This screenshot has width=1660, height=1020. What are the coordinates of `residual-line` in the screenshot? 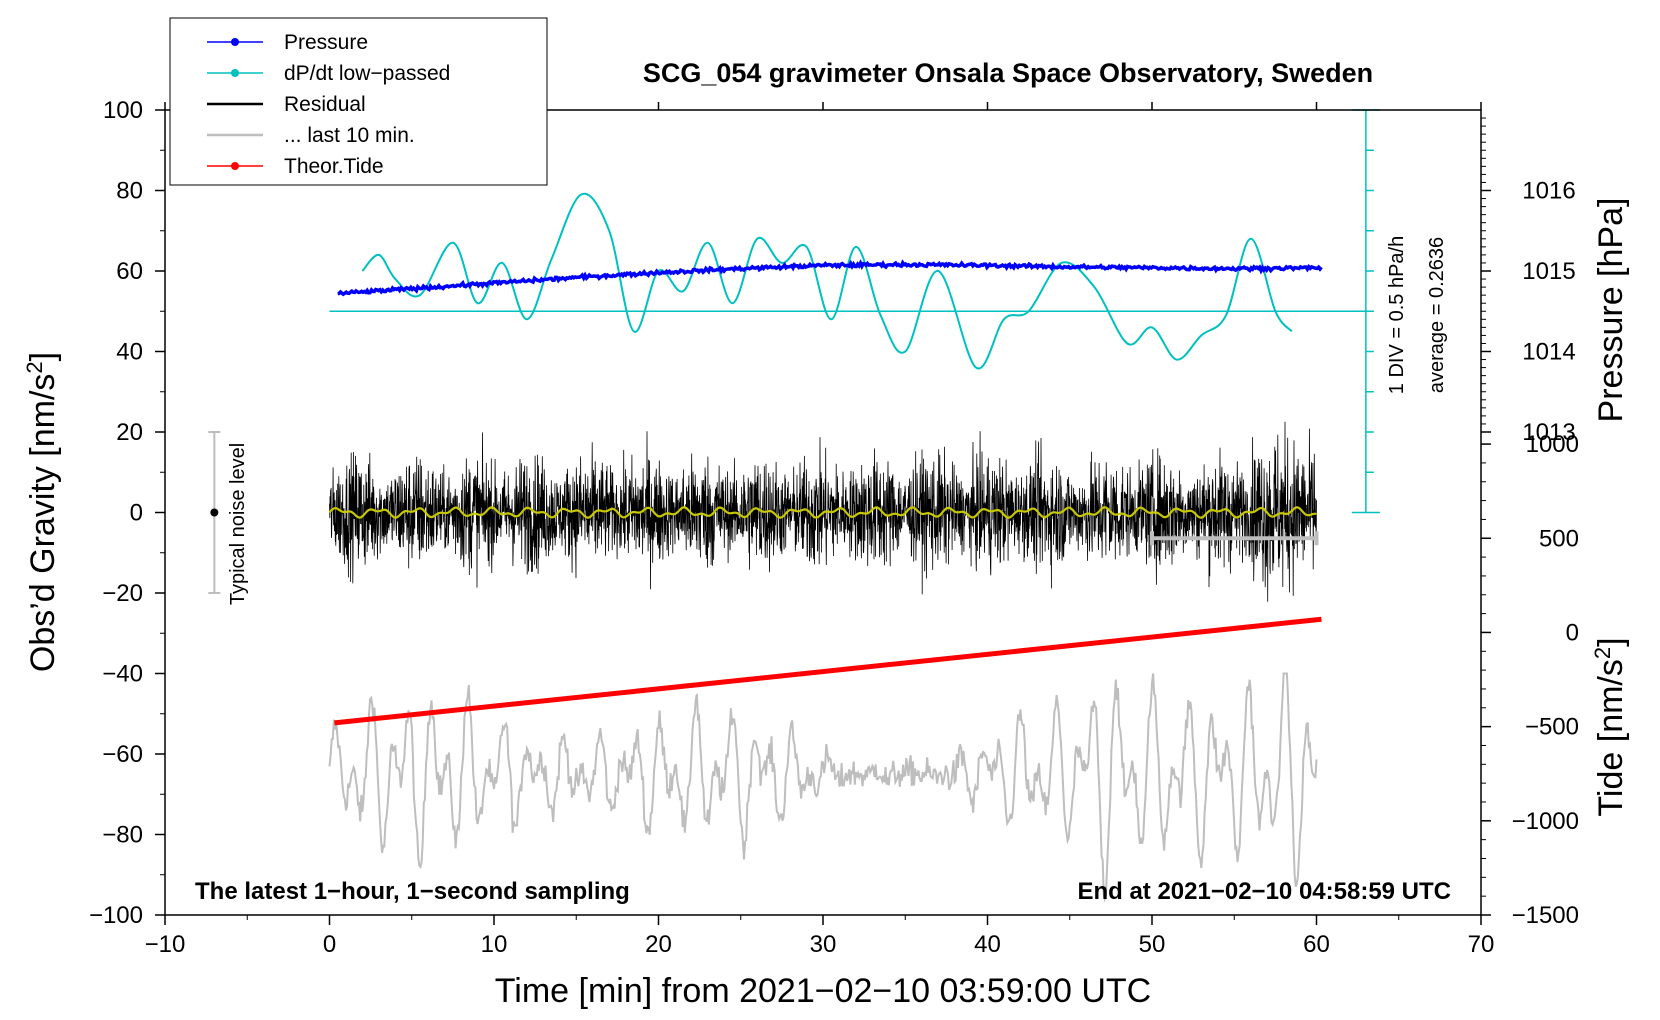 It's located at (823, 511).